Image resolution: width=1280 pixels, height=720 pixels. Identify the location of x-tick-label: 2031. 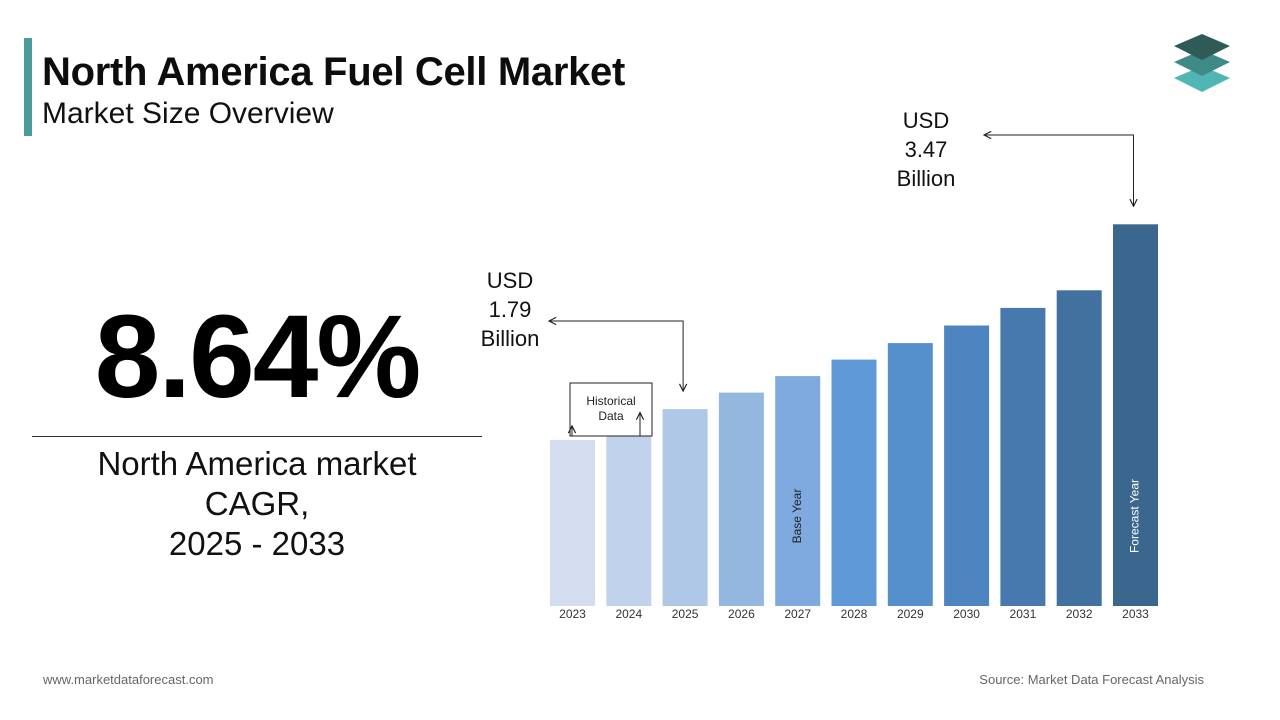
(1023, 614).